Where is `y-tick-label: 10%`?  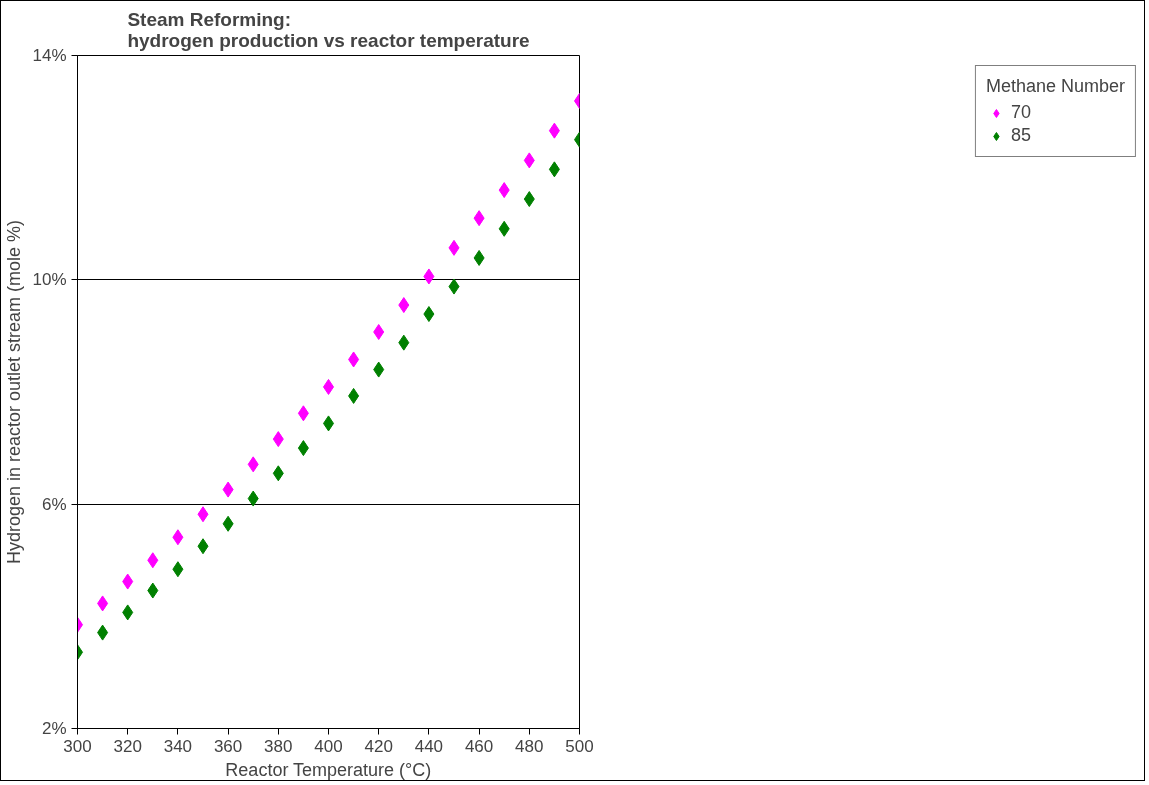 y-tick-label: 10% is located at coordinates (49, 280).